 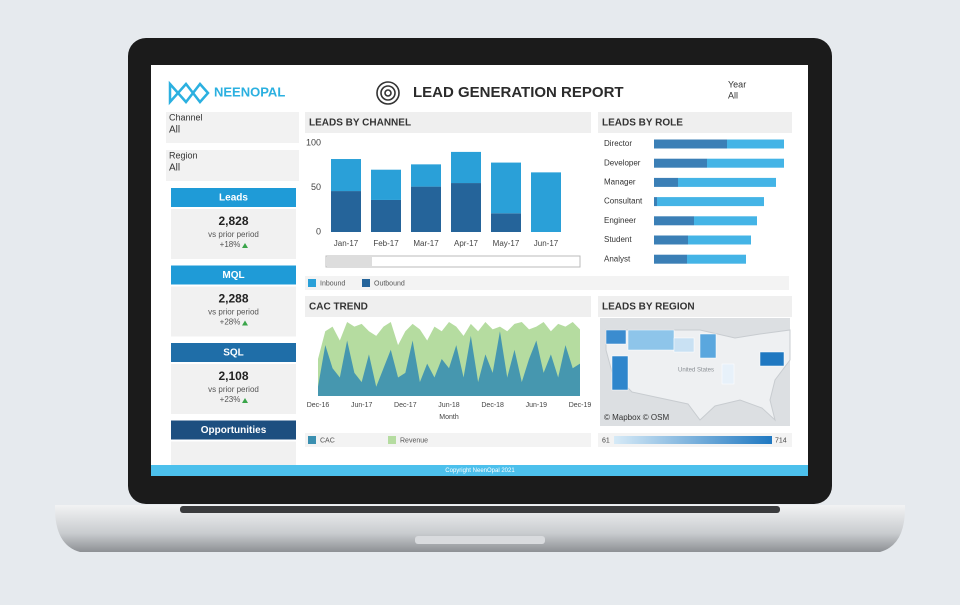 What do you see at coordinates (449, 417) in the screenshot?
I see `x-axis-label: Month` at bounding box center [449, 417].